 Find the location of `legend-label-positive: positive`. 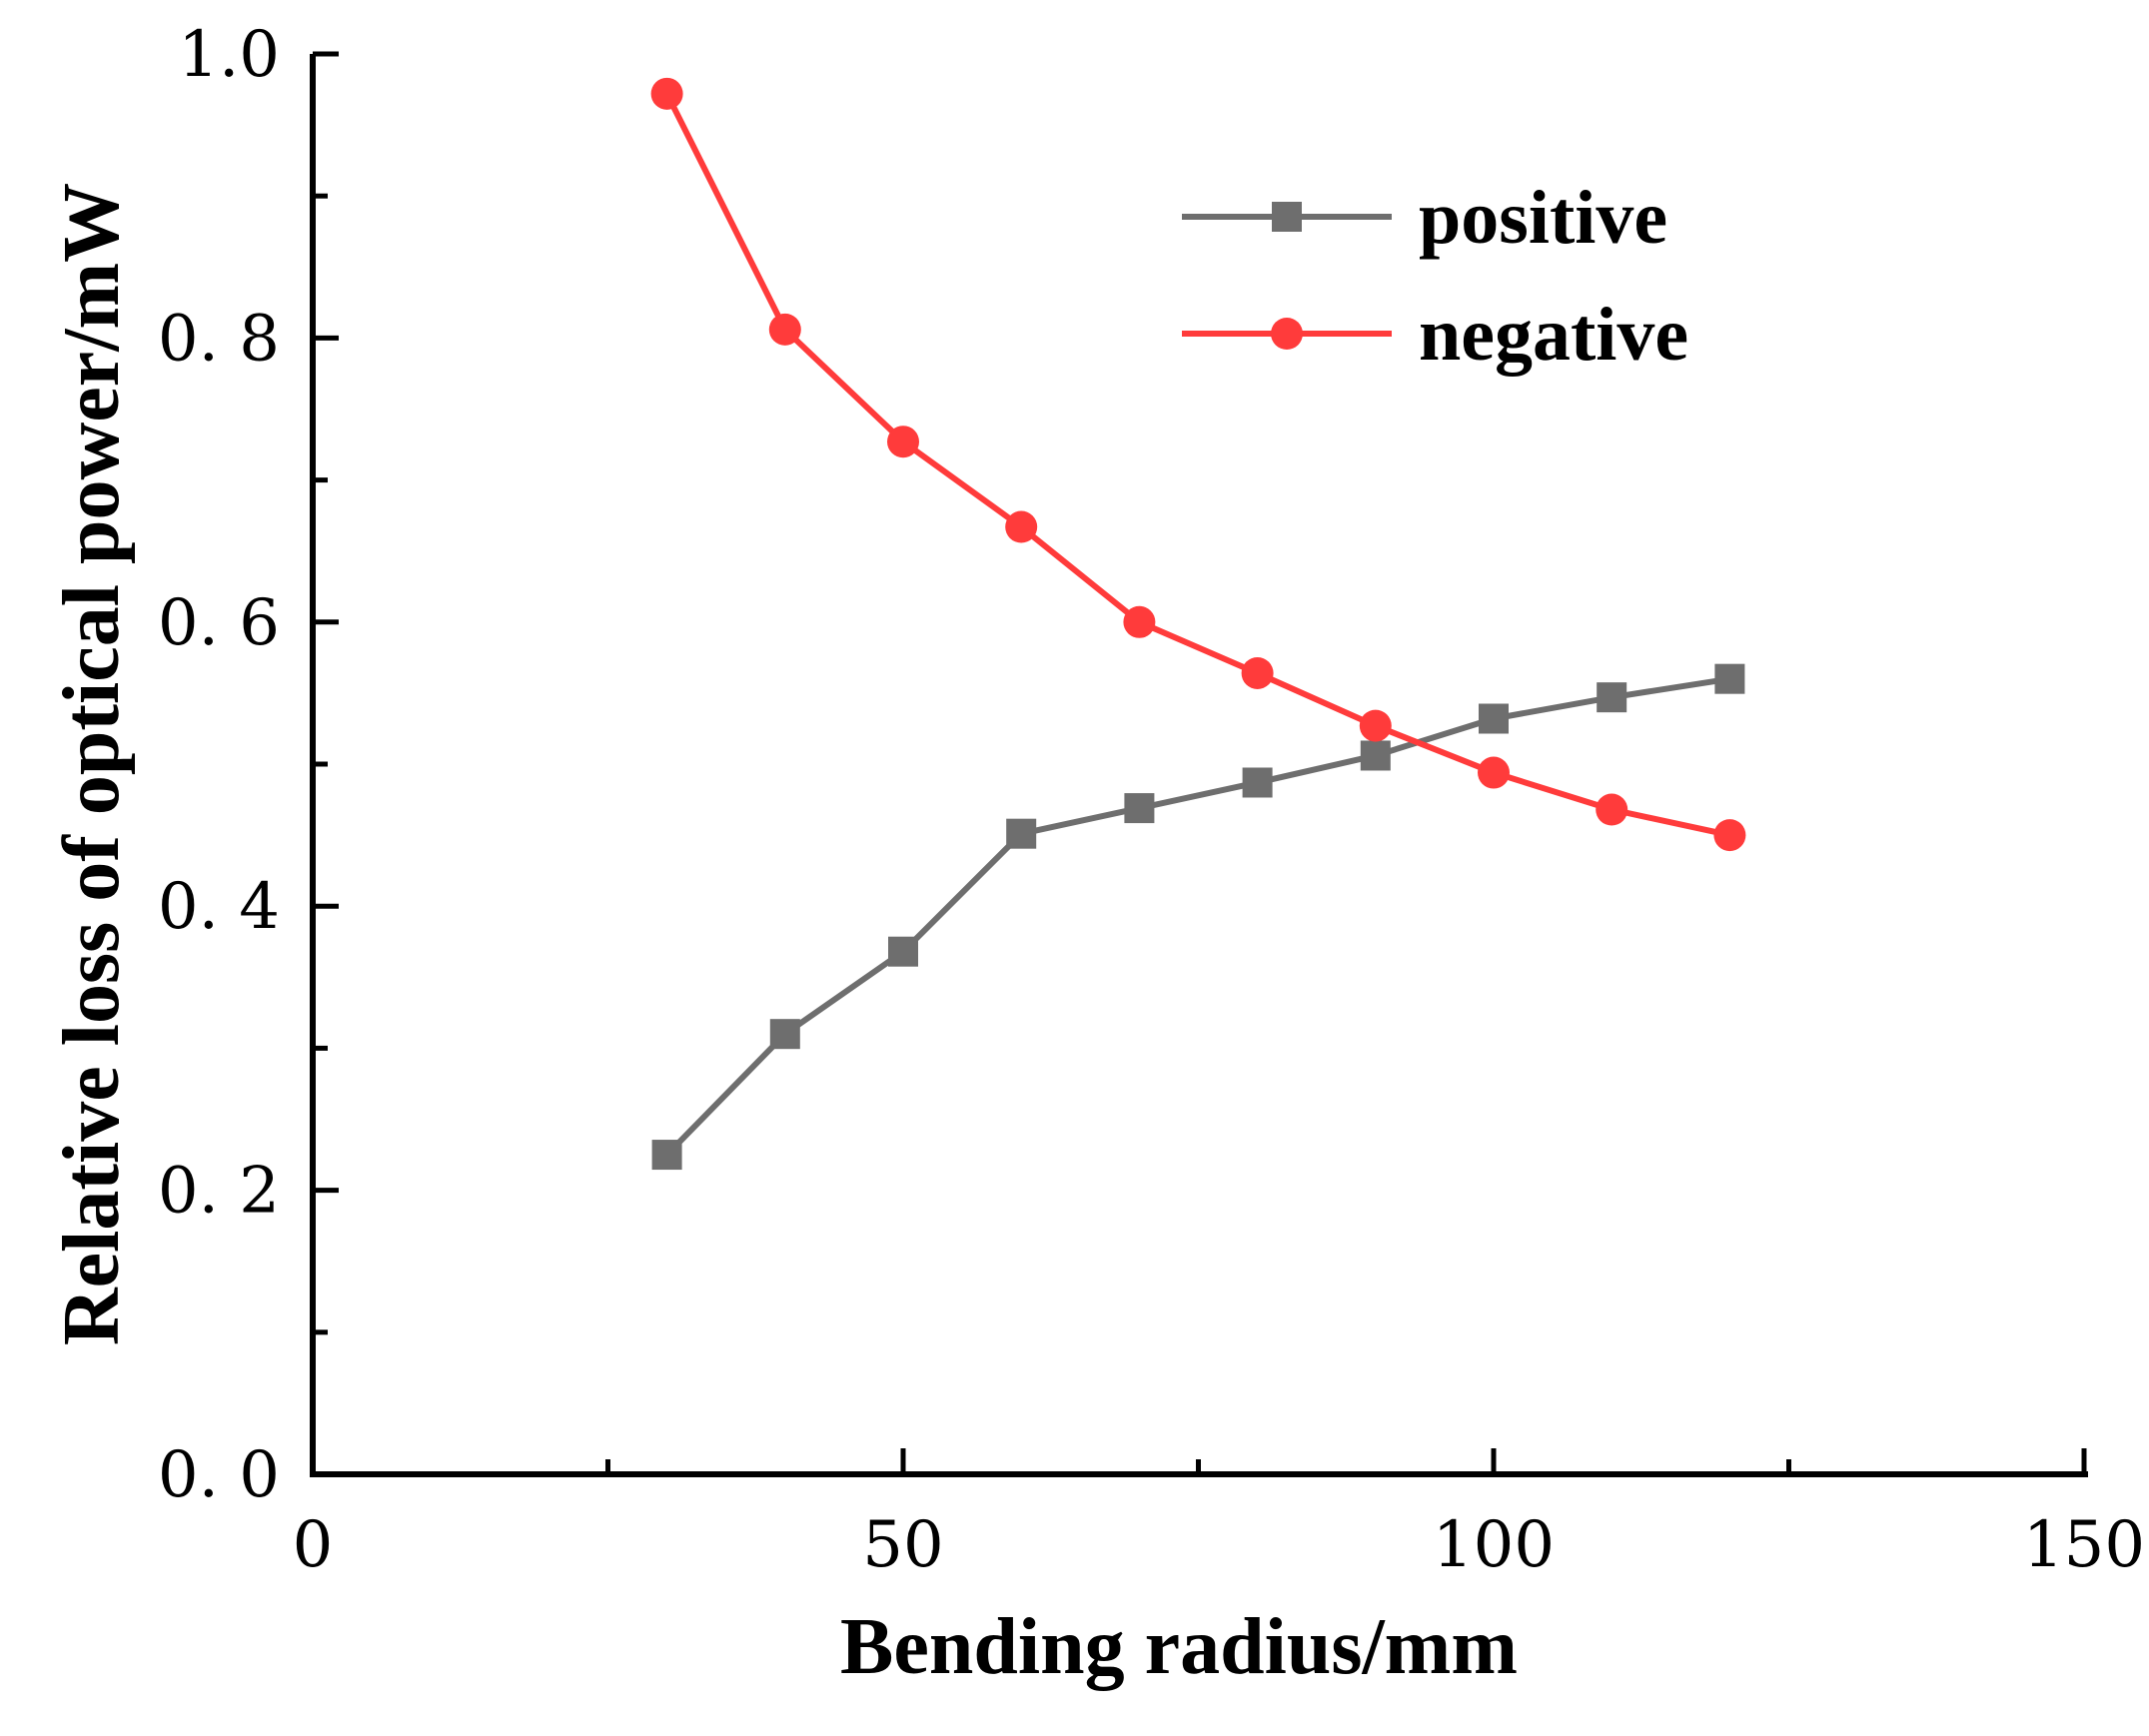

legend-label-positive: positive is located at coordinates (1543, 218).